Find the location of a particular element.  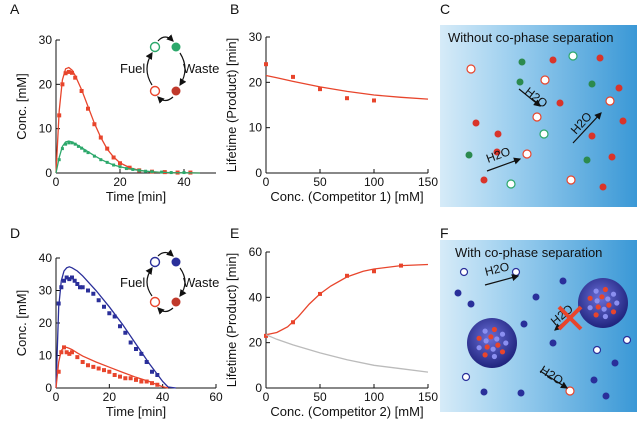

droplet-body is located at coordinates (492, 343).